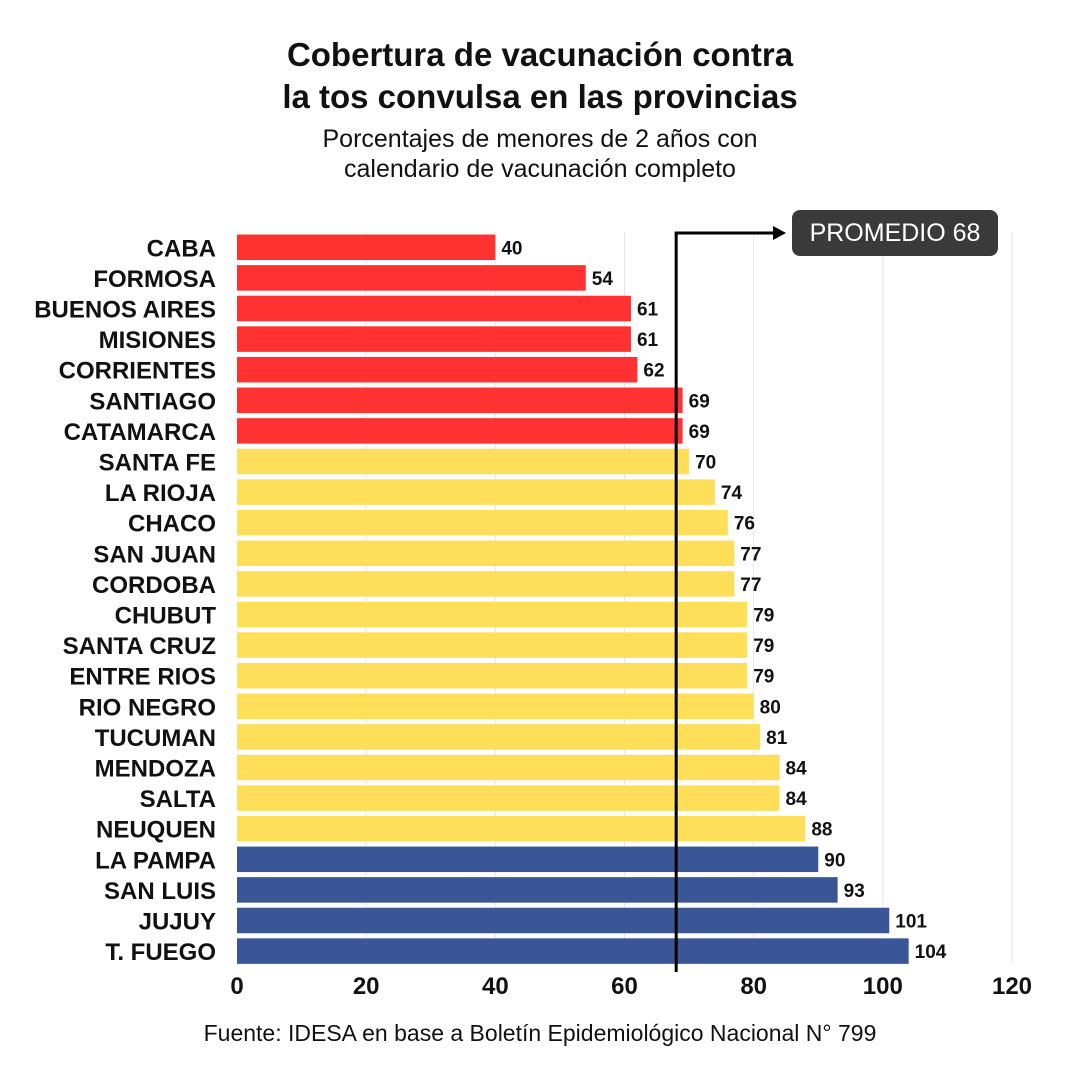  What do you see at coordinates (460, 400) in the screenshot?
I see `bar-santiago` at bounding box center [460, 400].